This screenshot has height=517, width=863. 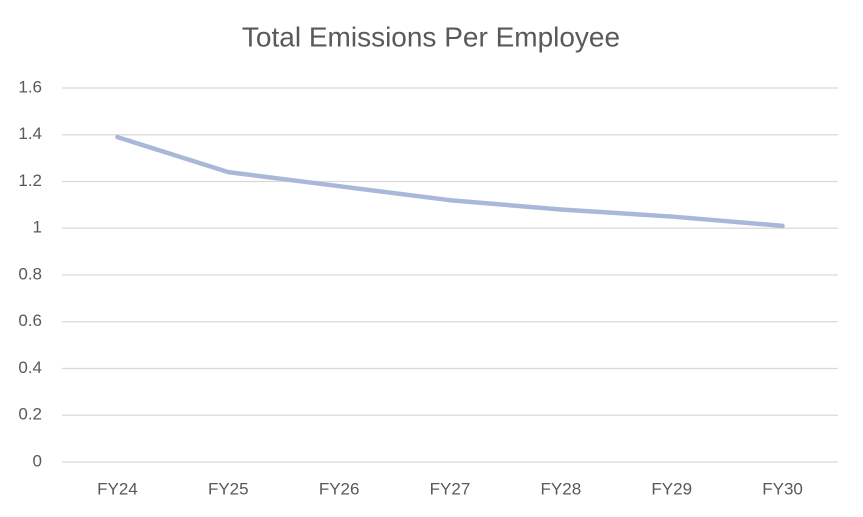 I want to click on x-tick-label: FY30, so click(x=782, y=488).